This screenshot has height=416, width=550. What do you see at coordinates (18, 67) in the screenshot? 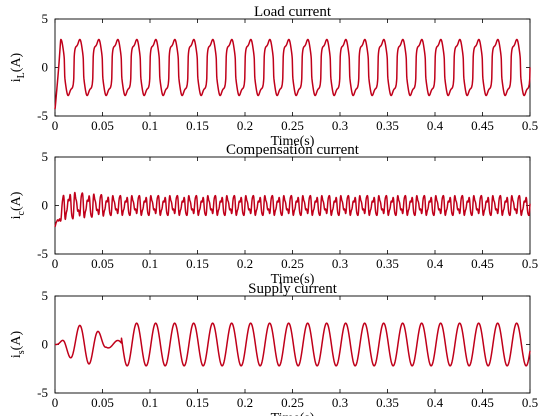
I see `y-axis-label: iL(A)` at bounding box center [18, 67].